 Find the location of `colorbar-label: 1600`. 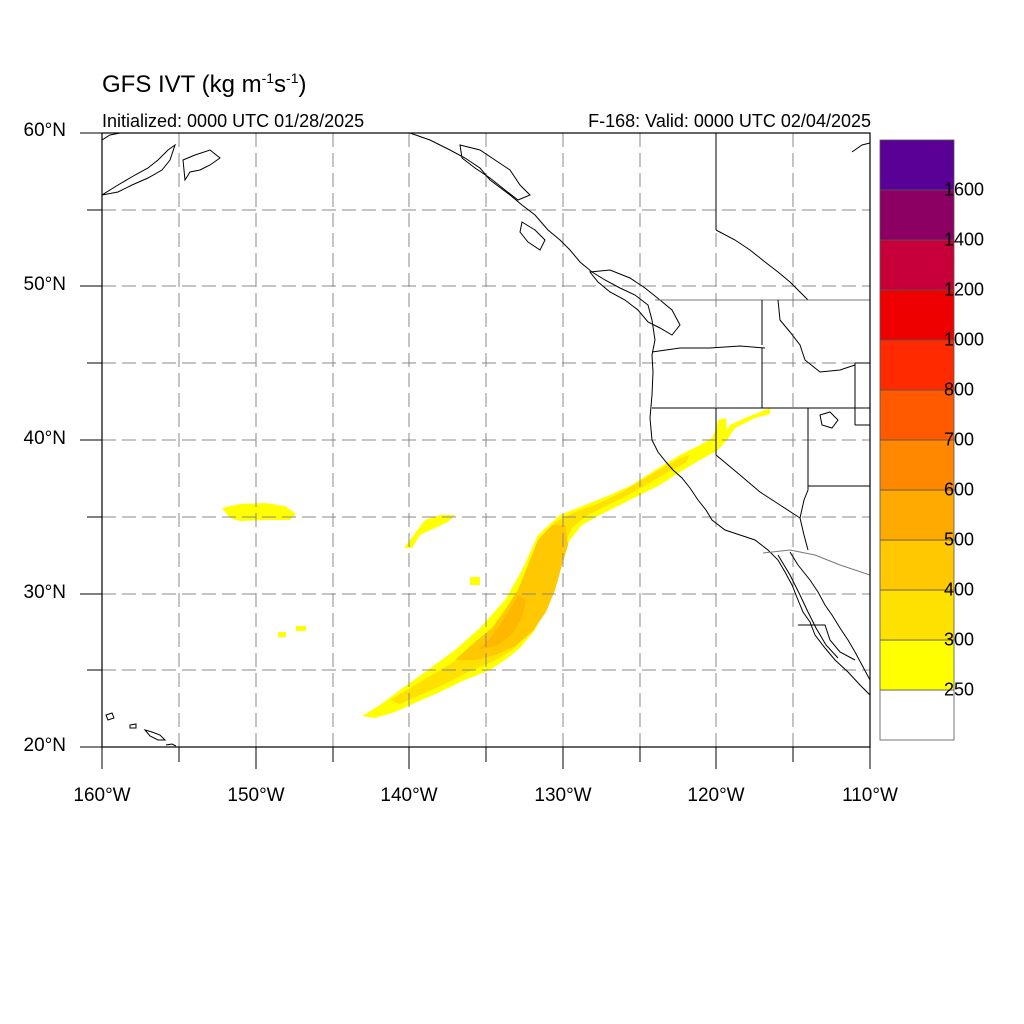

colorbar-label: 1600 is located at coordinates (964, 189).